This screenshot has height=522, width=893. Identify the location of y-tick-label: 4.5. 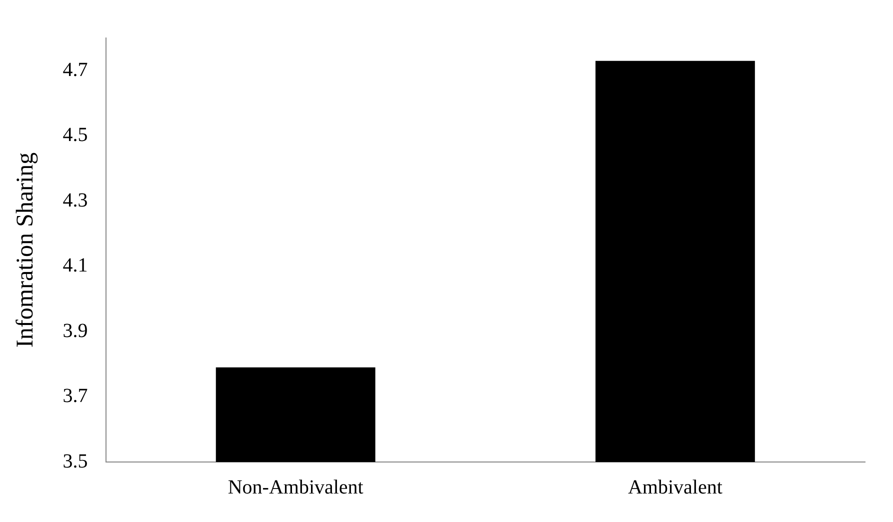
(75, 135).